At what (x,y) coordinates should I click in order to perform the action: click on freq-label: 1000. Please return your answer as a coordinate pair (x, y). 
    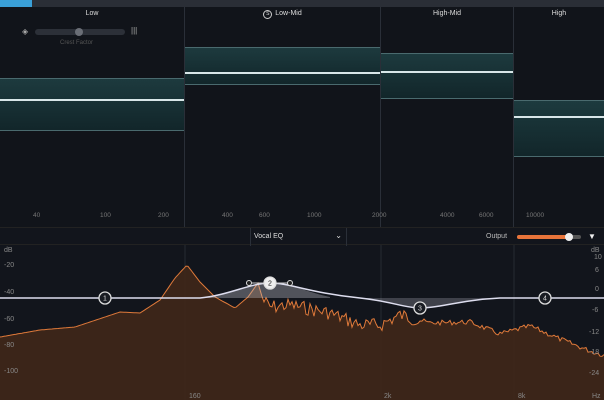
    Looking at the image, I should click on (314, 215).